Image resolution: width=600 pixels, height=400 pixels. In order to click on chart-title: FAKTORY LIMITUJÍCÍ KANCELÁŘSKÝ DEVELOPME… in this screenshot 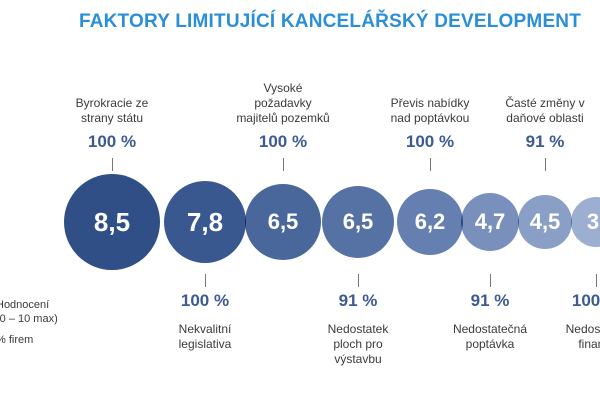, I will do `click(330, 21)`.